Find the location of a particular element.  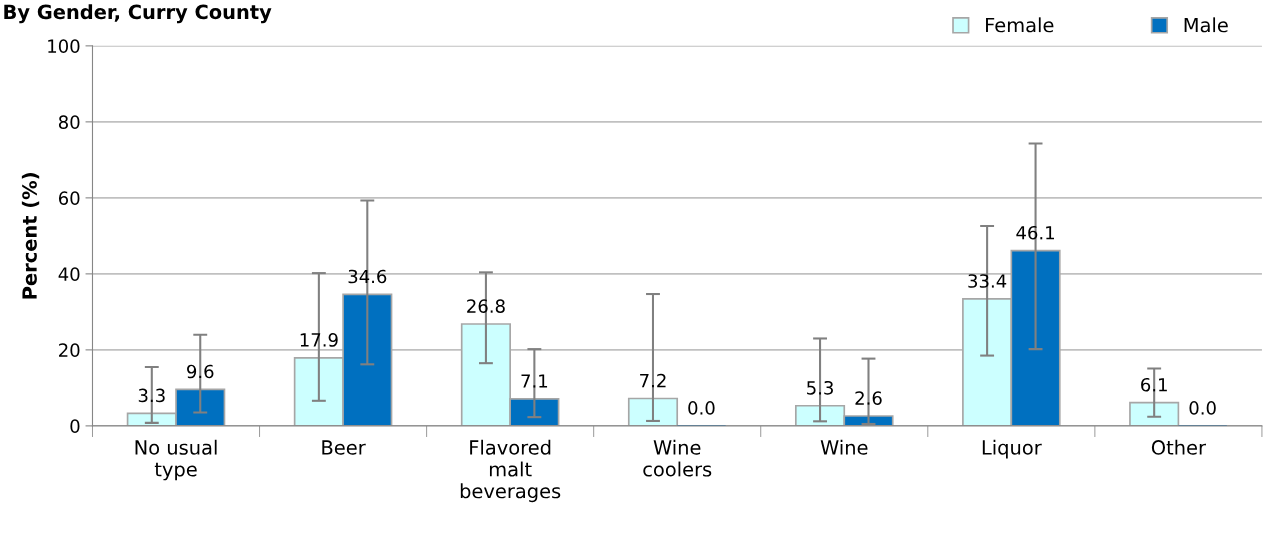

data-label: 5.3 is located at coordinates (820, 387).